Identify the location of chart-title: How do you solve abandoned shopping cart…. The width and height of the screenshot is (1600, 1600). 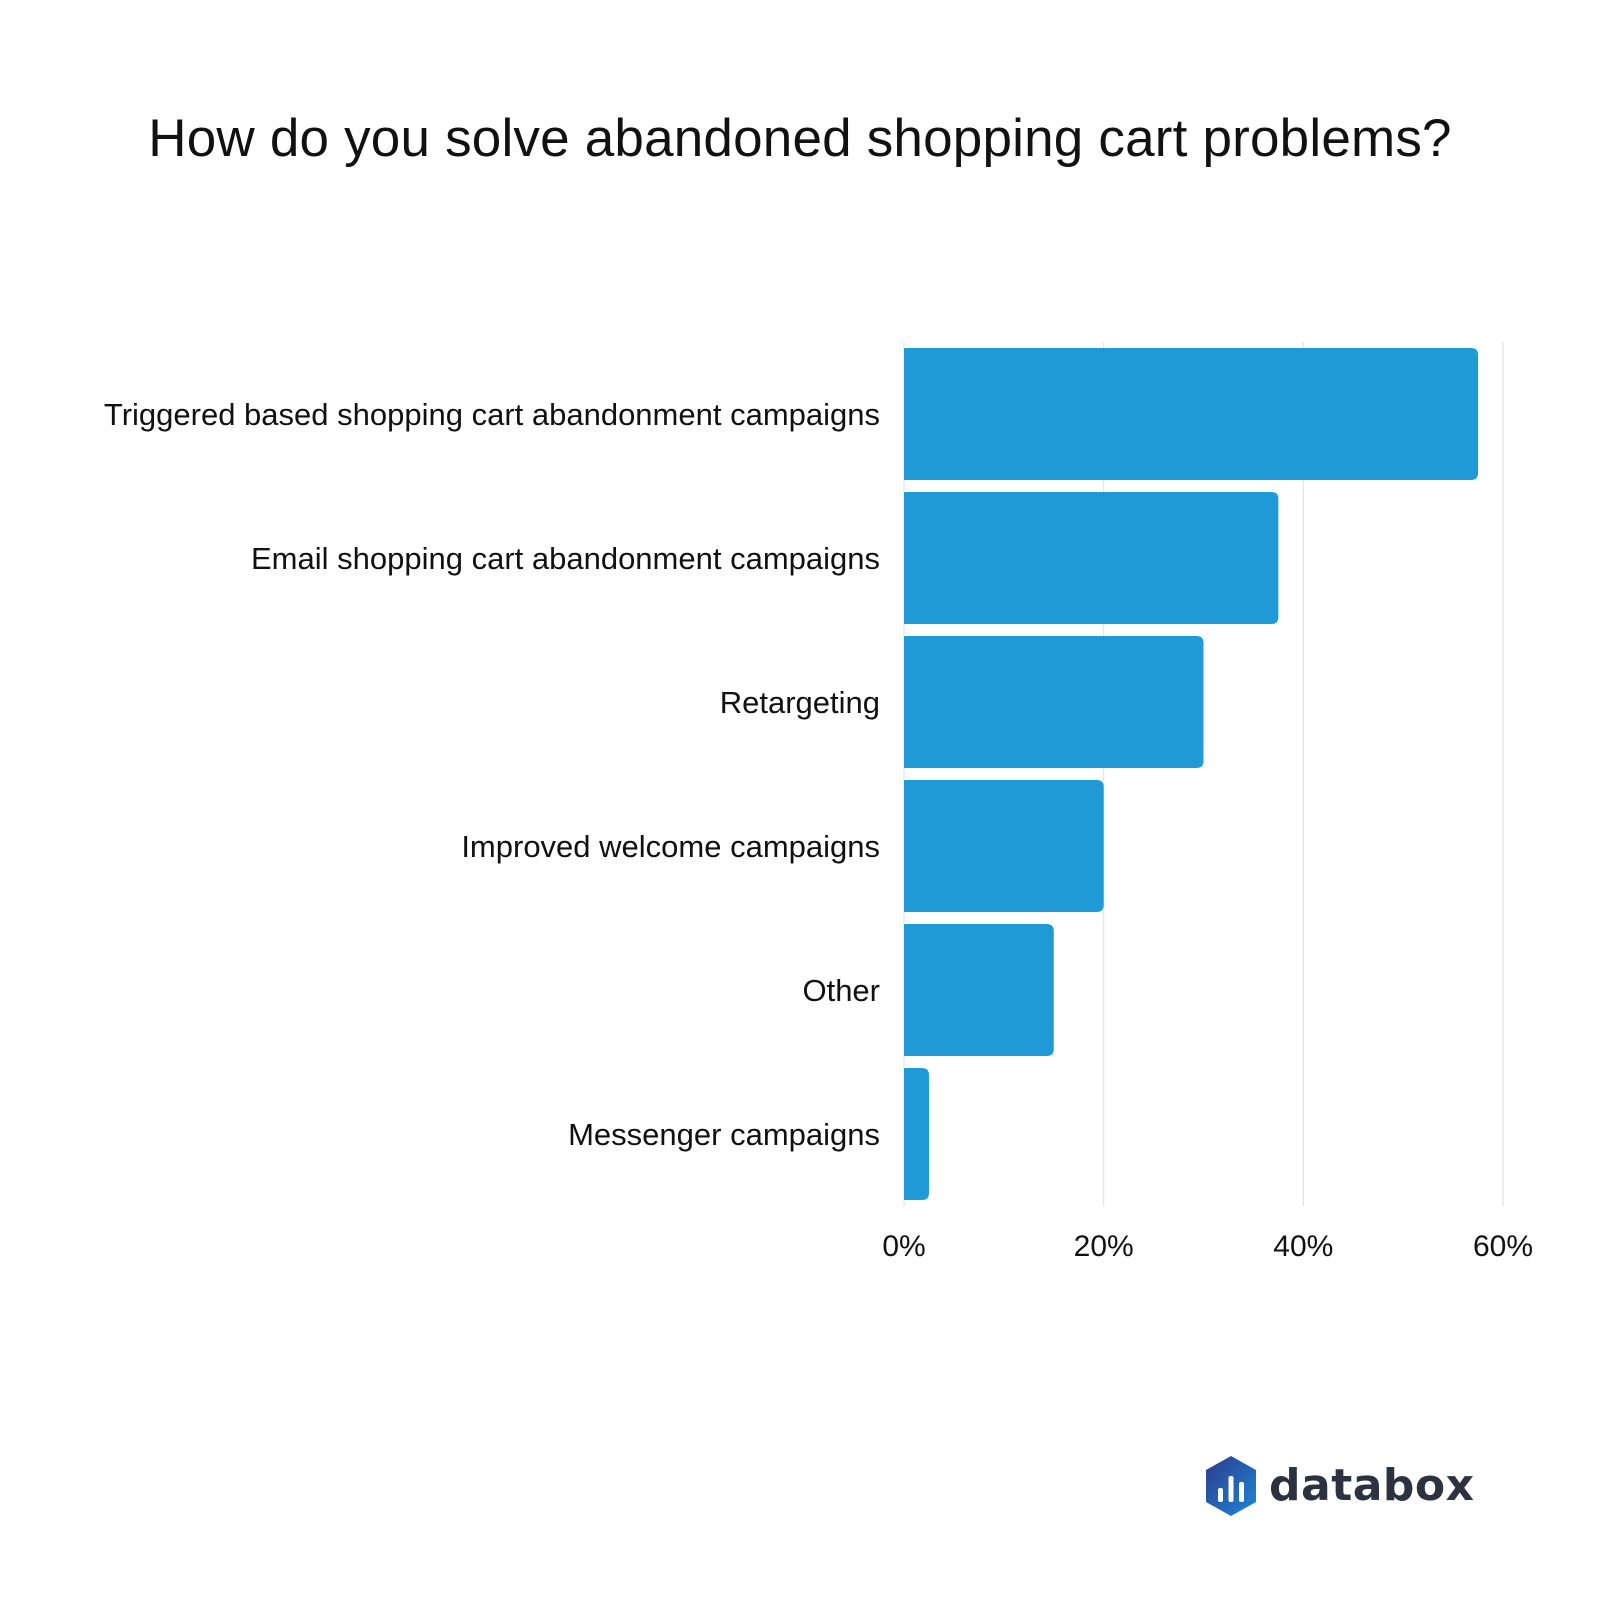
(800, 138).